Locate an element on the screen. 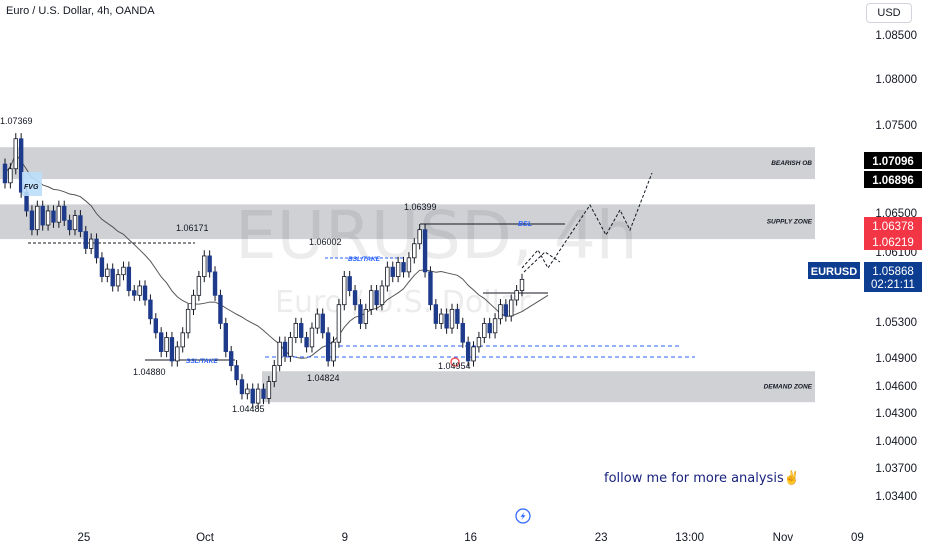 The width and height of the screenshot is (932, 550). time-tick: 9 is located at coordinates (345, 538).